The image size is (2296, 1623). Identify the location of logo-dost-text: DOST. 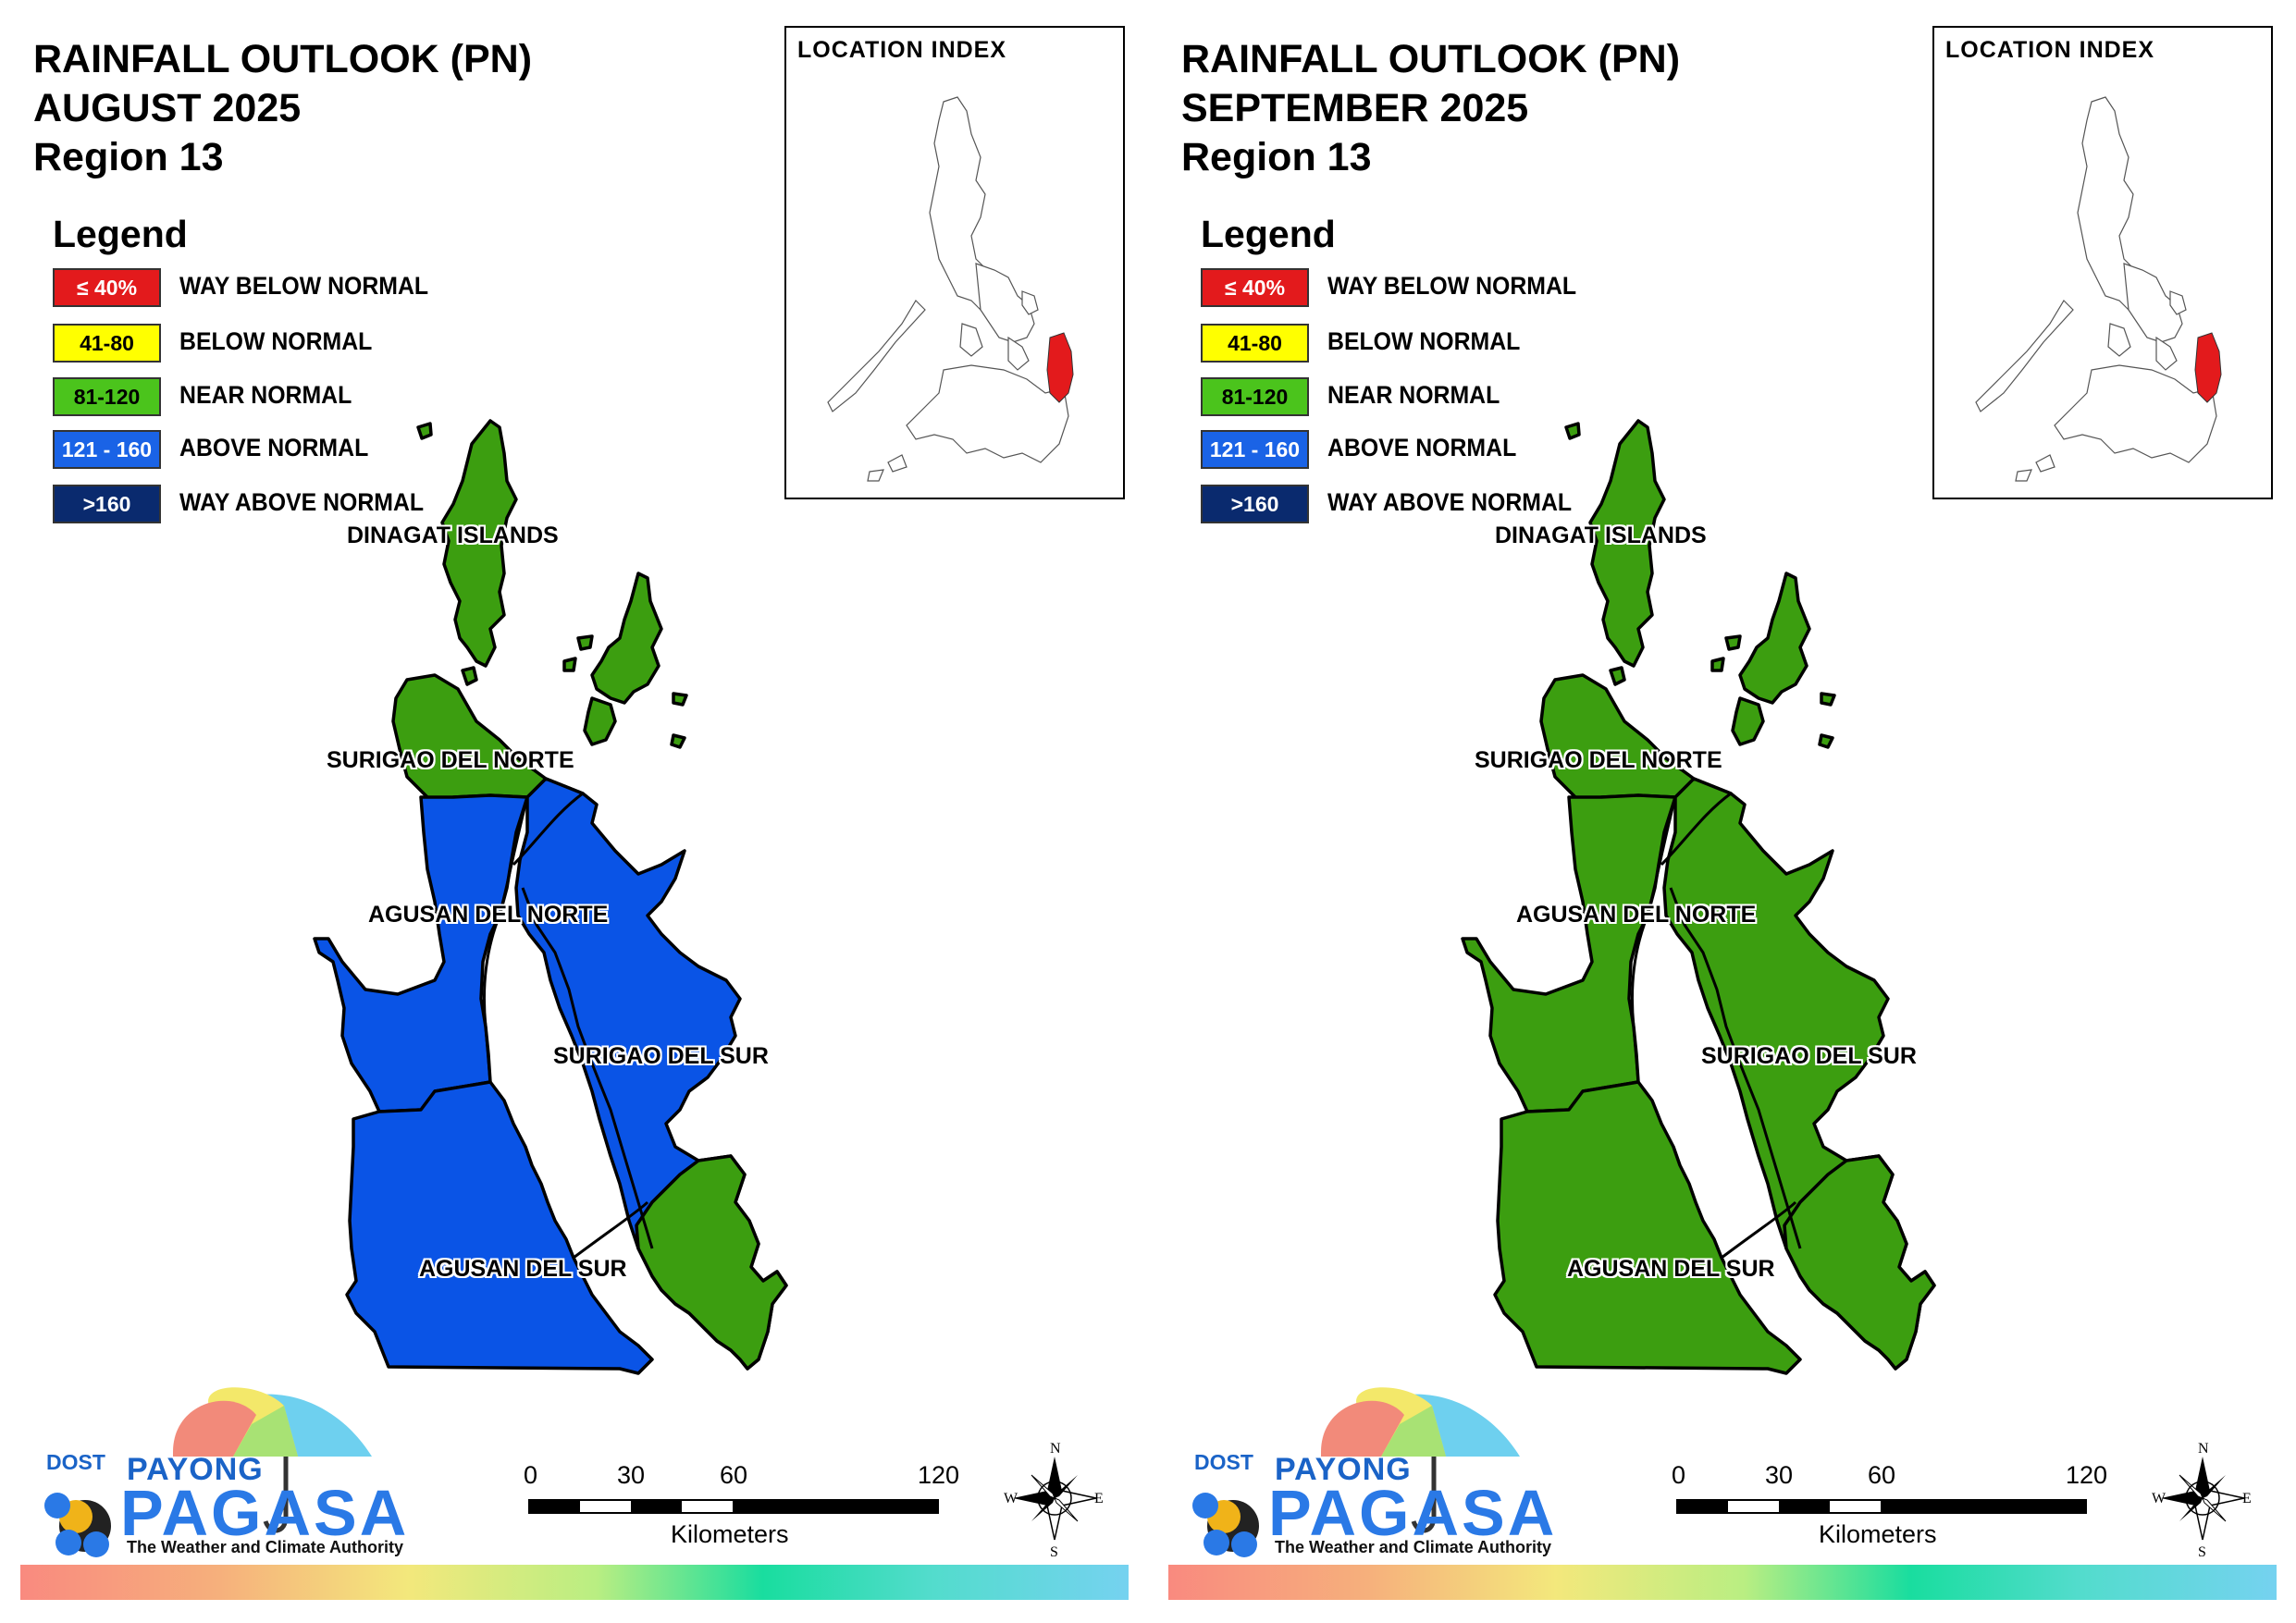
(1223, 1462).